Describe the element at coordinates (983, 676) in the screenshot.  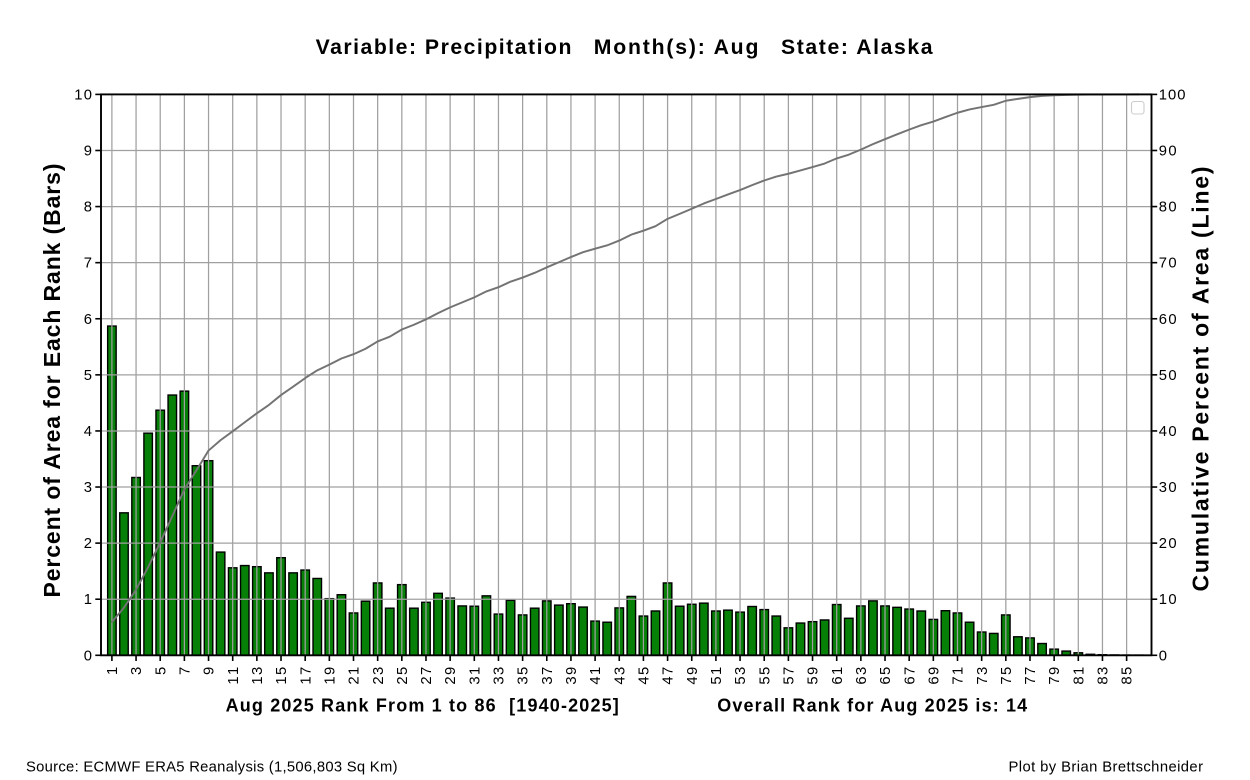
I see `svg-text: 73` at that location.